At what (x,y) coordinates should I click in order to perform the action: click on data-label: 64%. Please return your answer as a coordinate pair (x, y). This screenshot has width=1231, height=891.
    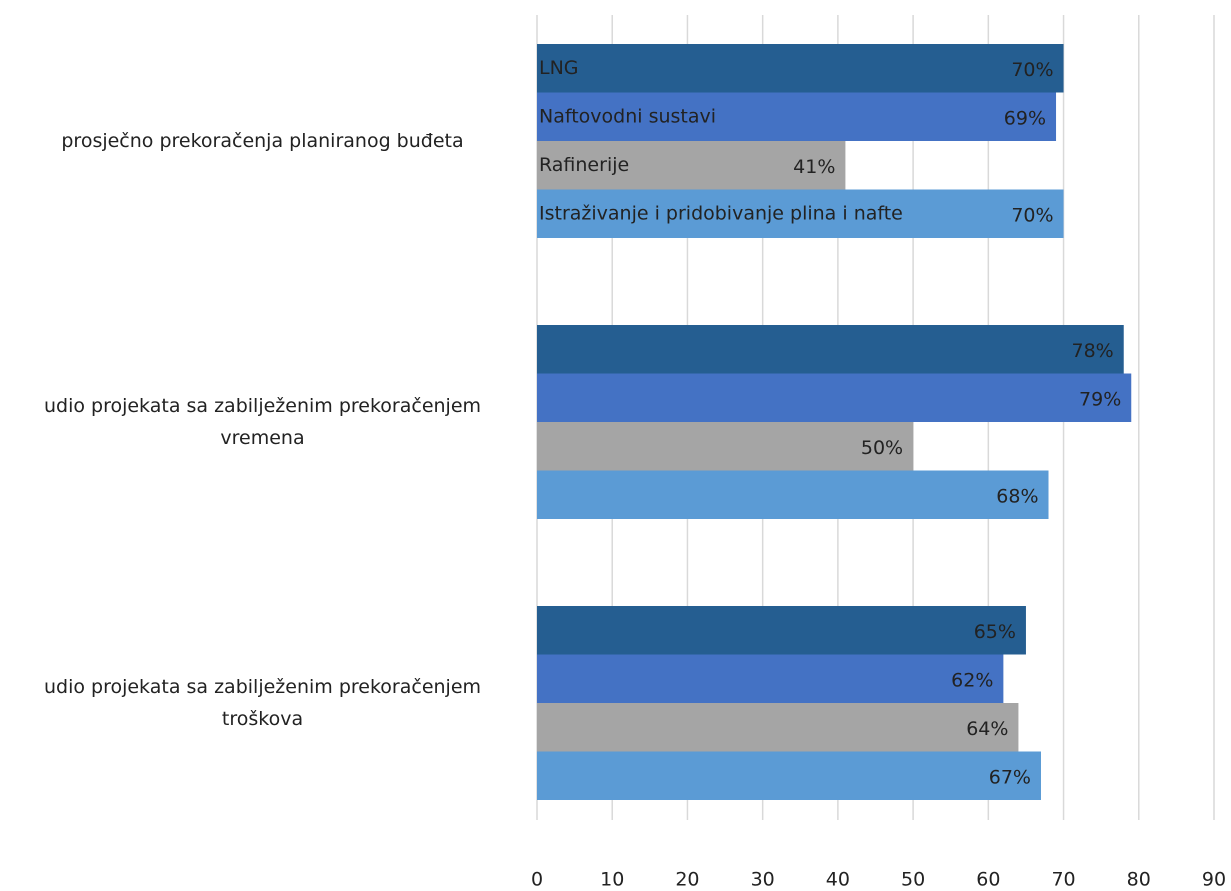
    Looking at the image, I should click on (987, 729).